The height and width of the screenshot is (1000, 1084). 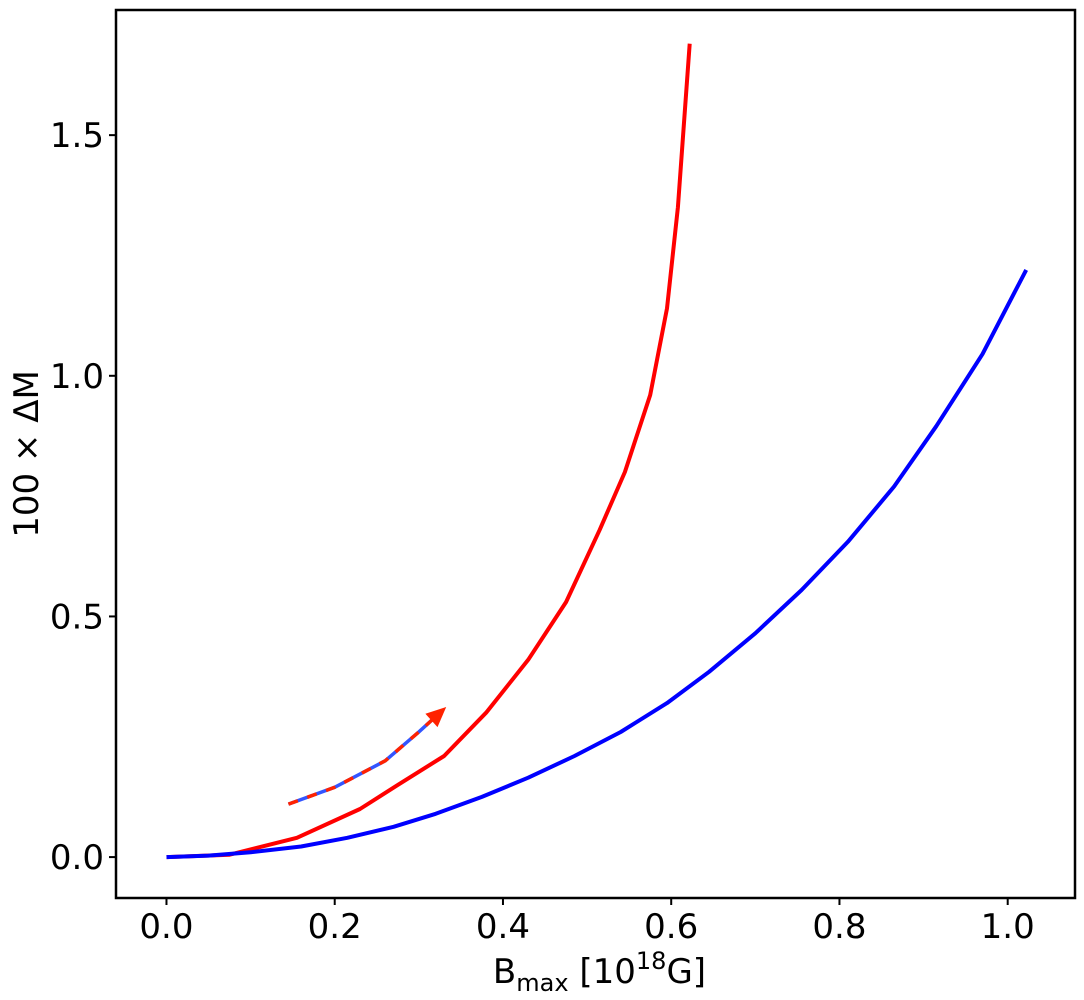 What do you see at coordinates (166, 927) in the screenshot?
I see `x-tick-label: 0.0` at bounding box center [166, 927].